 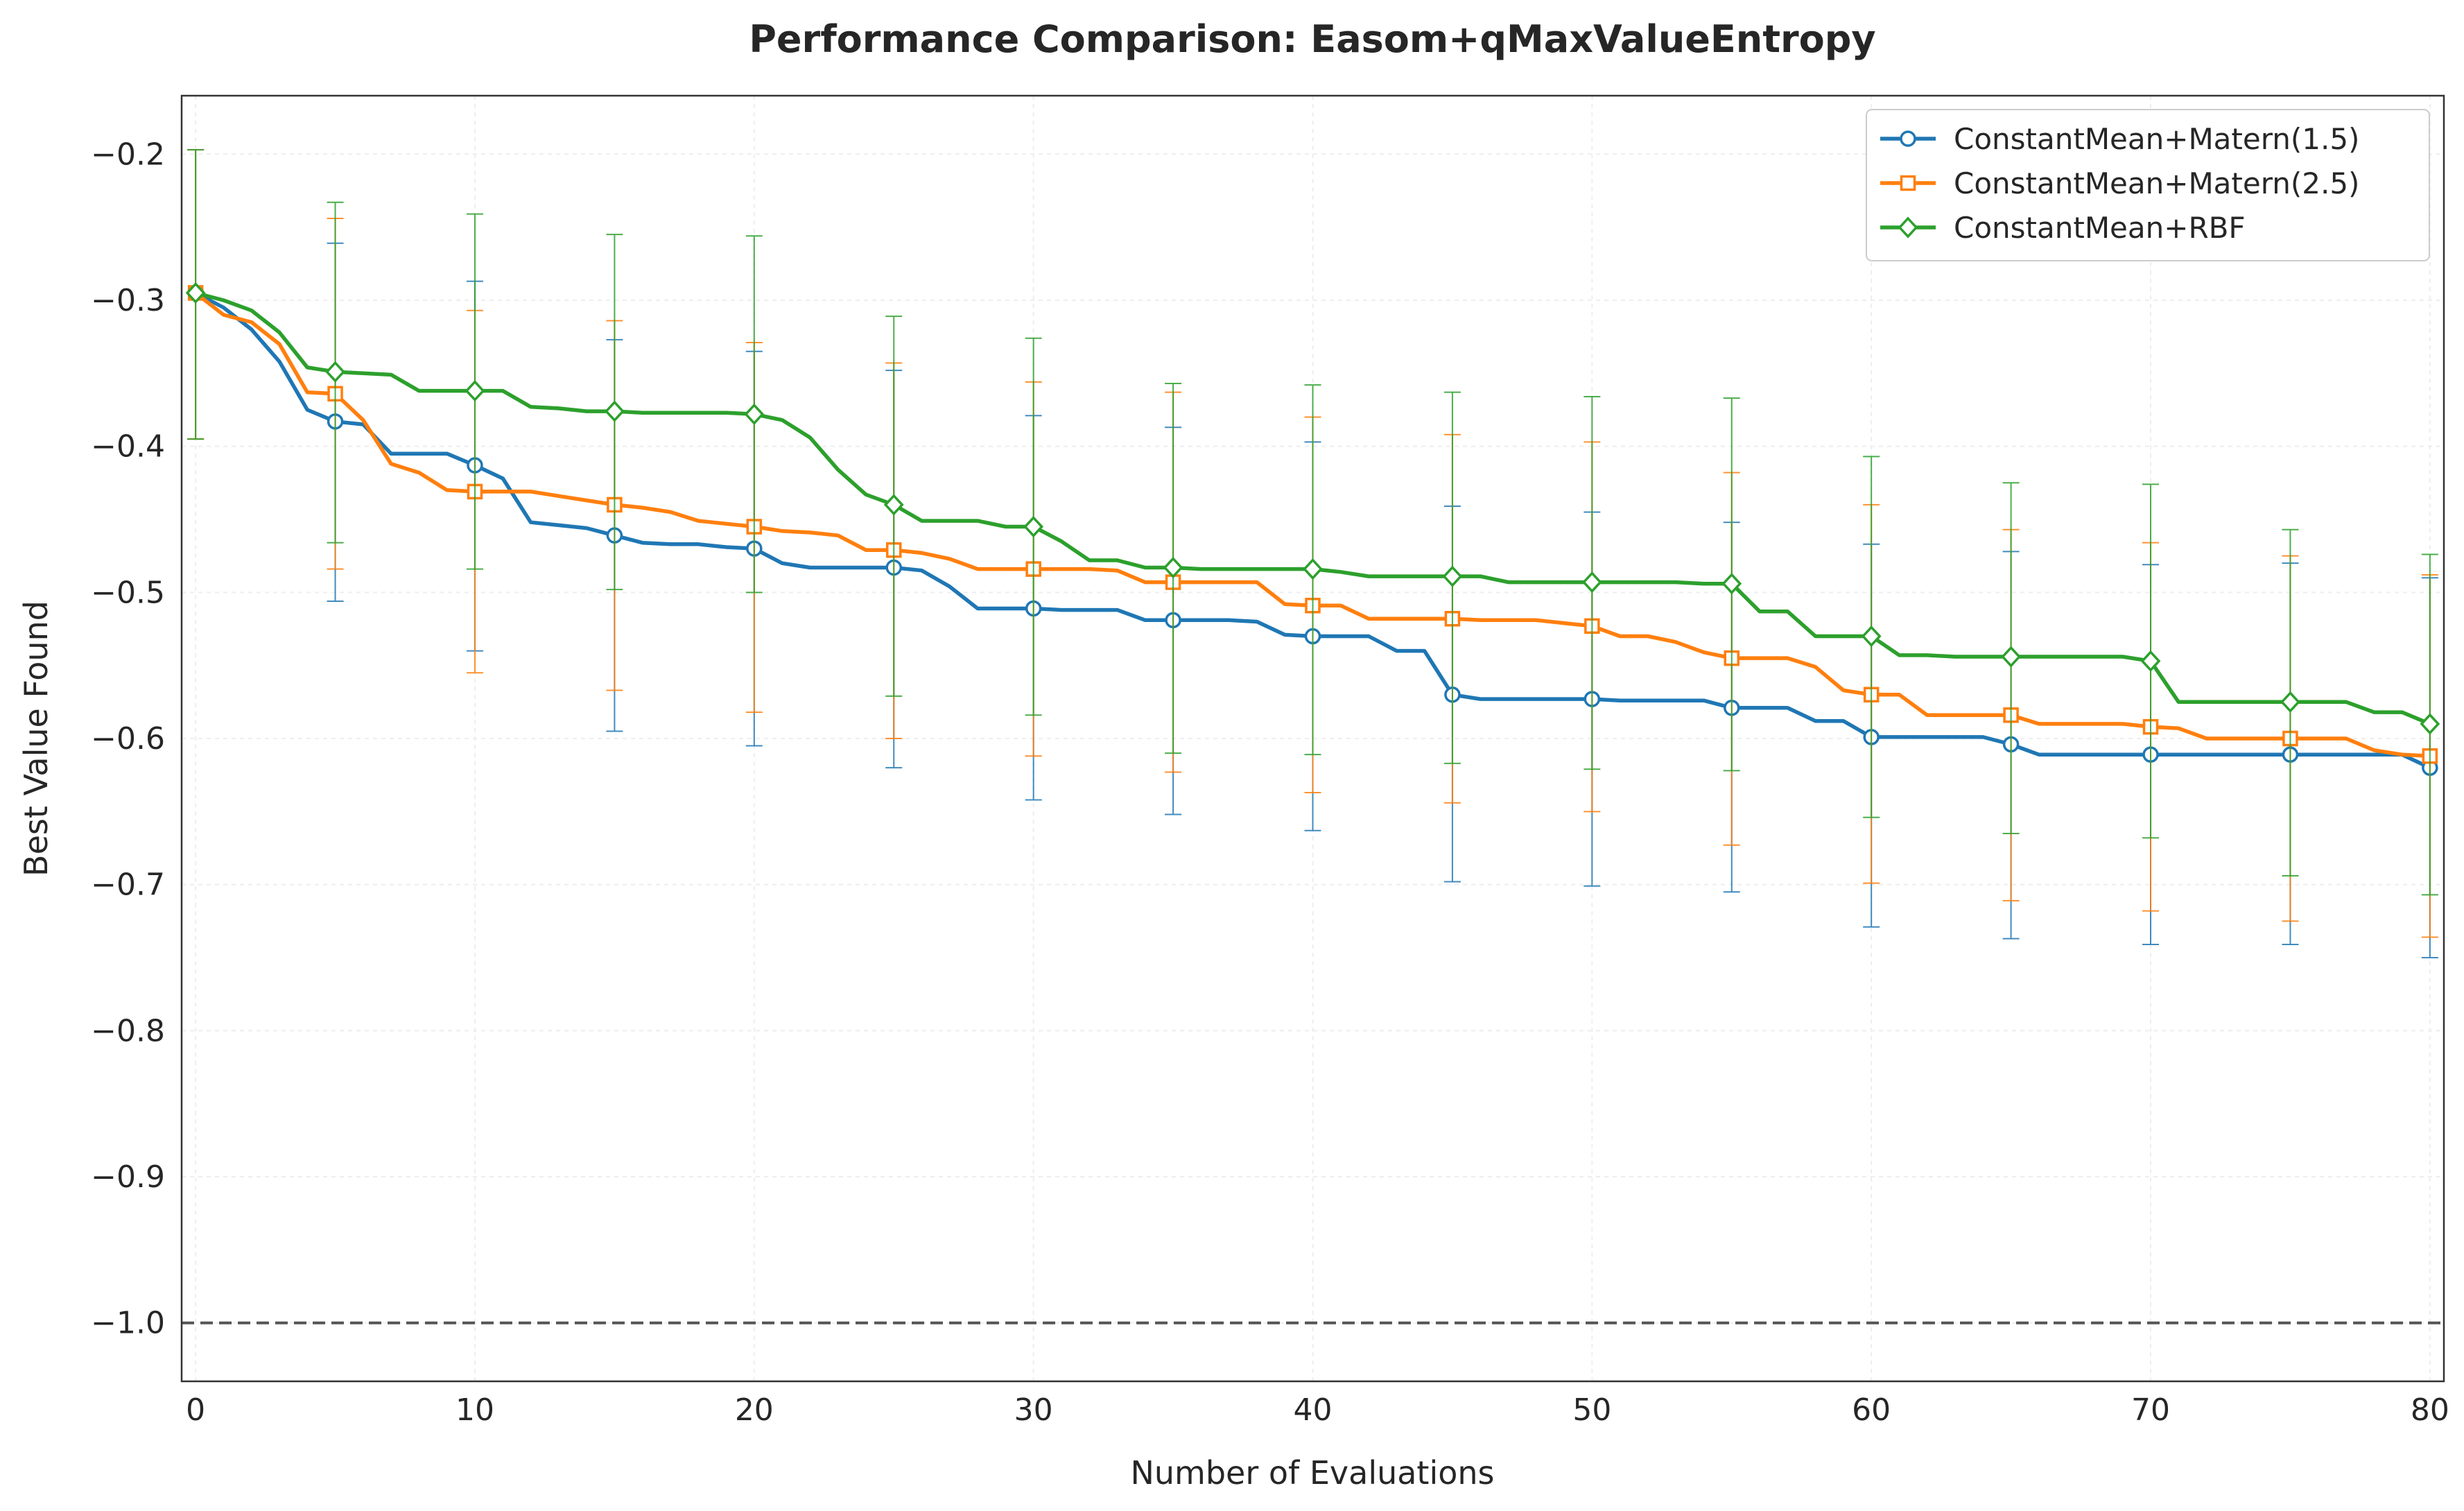 I want to click on y-tick-label: −0.3, so click(x=128, y=300).